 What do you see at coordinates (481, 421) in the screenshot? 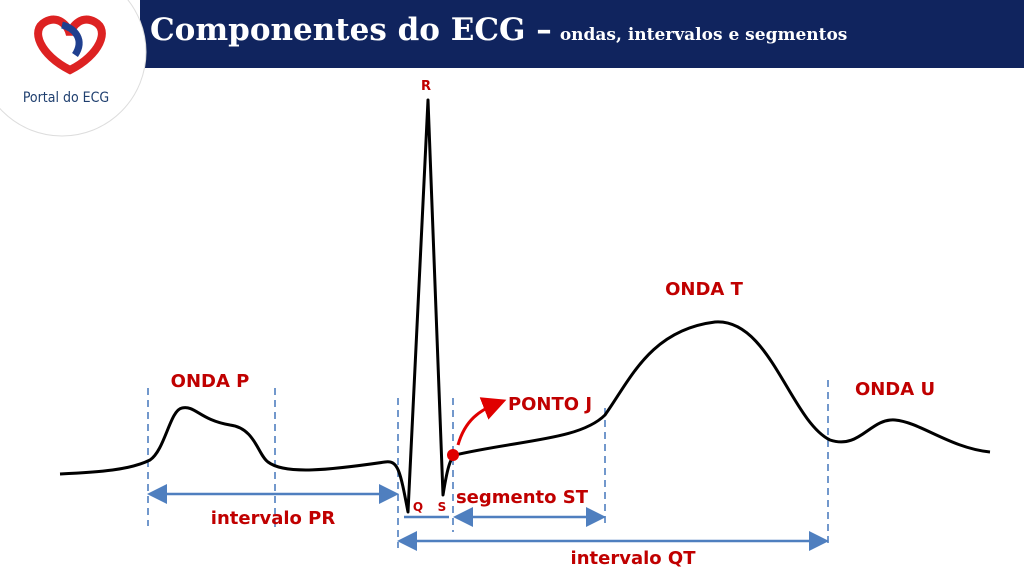
I see `j-arrow` at bounding box center [481, 421].